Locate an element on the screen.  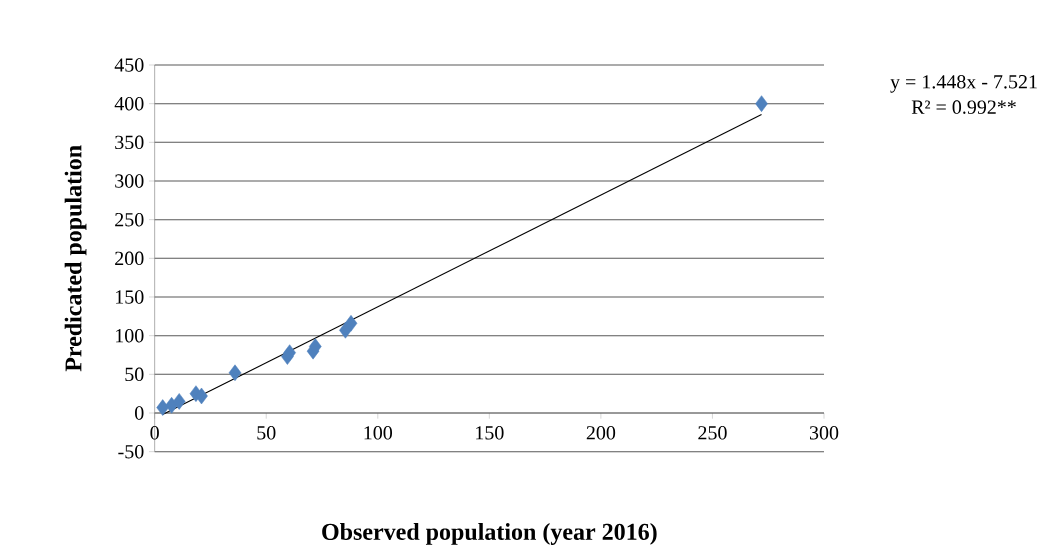
y-axis-title: Predicated population is located at coordinates (75, 258).